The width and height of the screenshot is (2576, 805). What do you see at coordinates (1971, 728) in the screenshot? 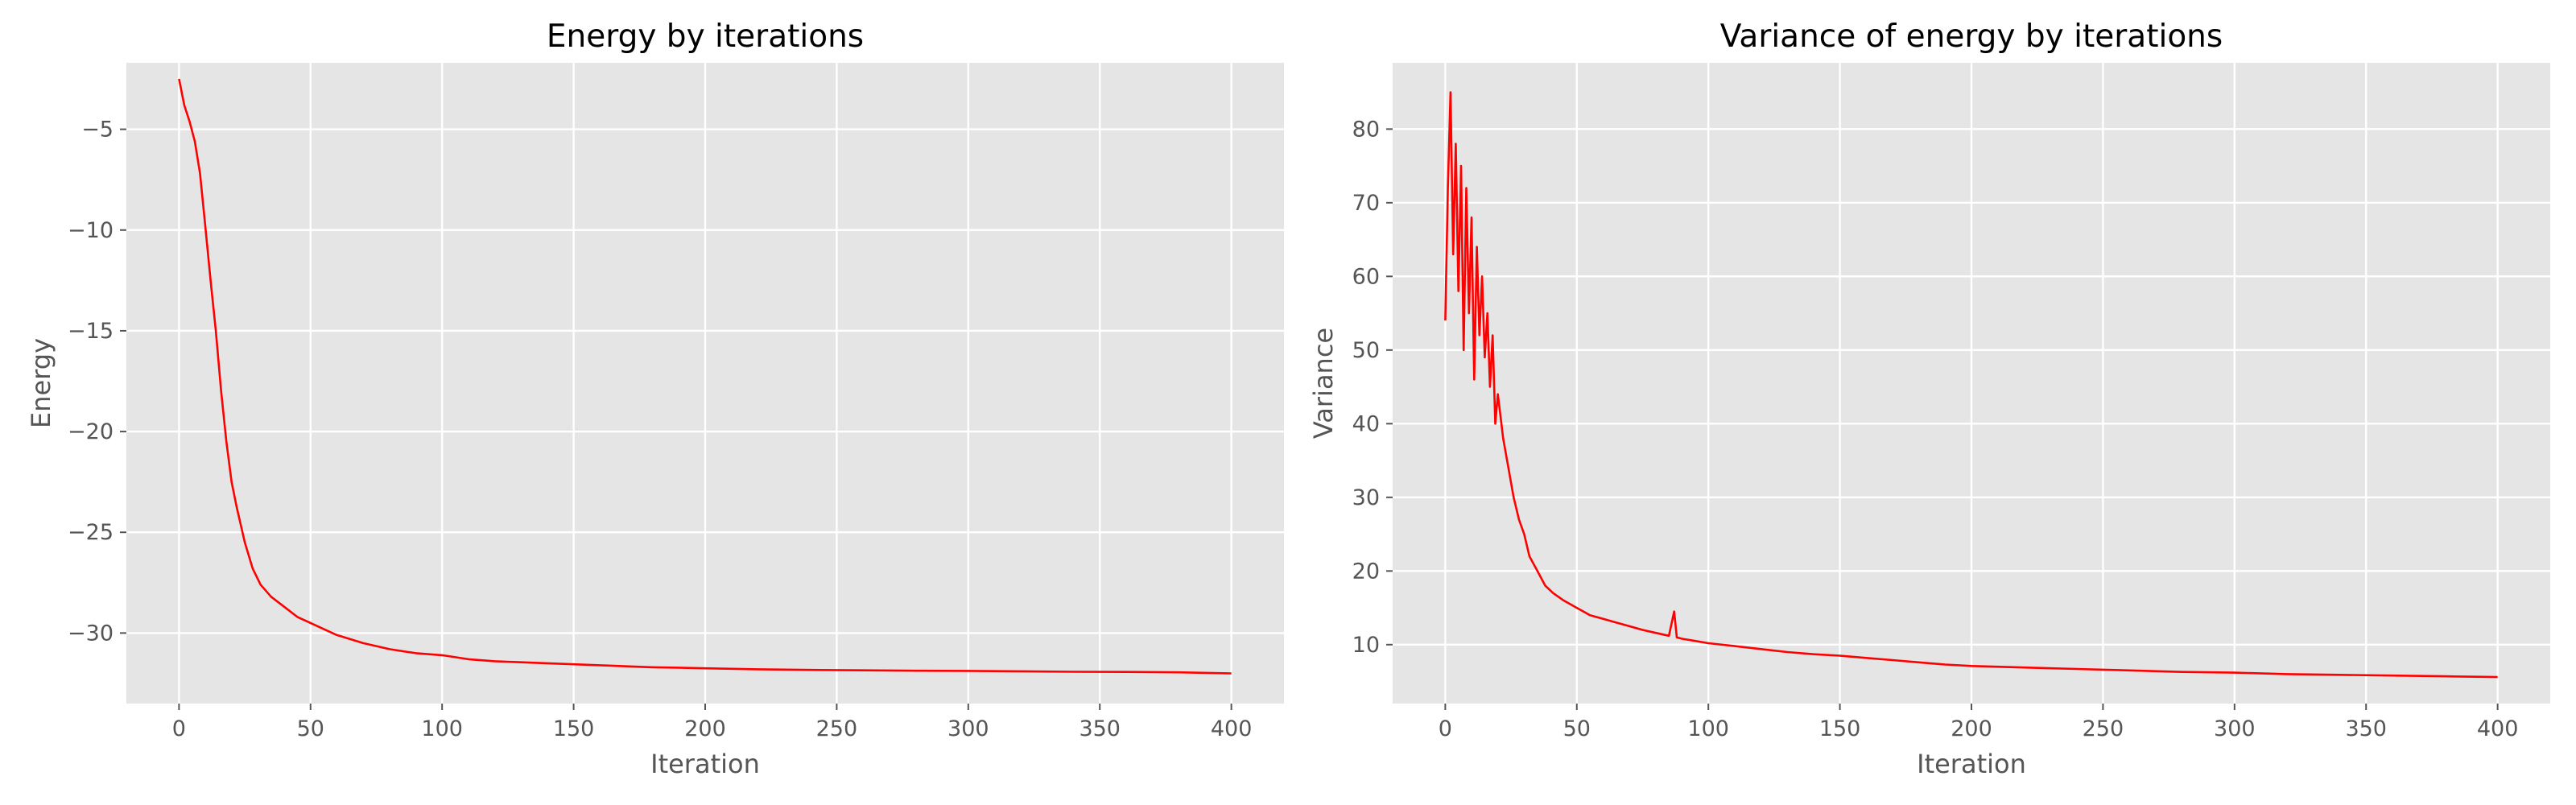
I see `variance-x-tick-label: 200` at bounding box center [1971, 728].